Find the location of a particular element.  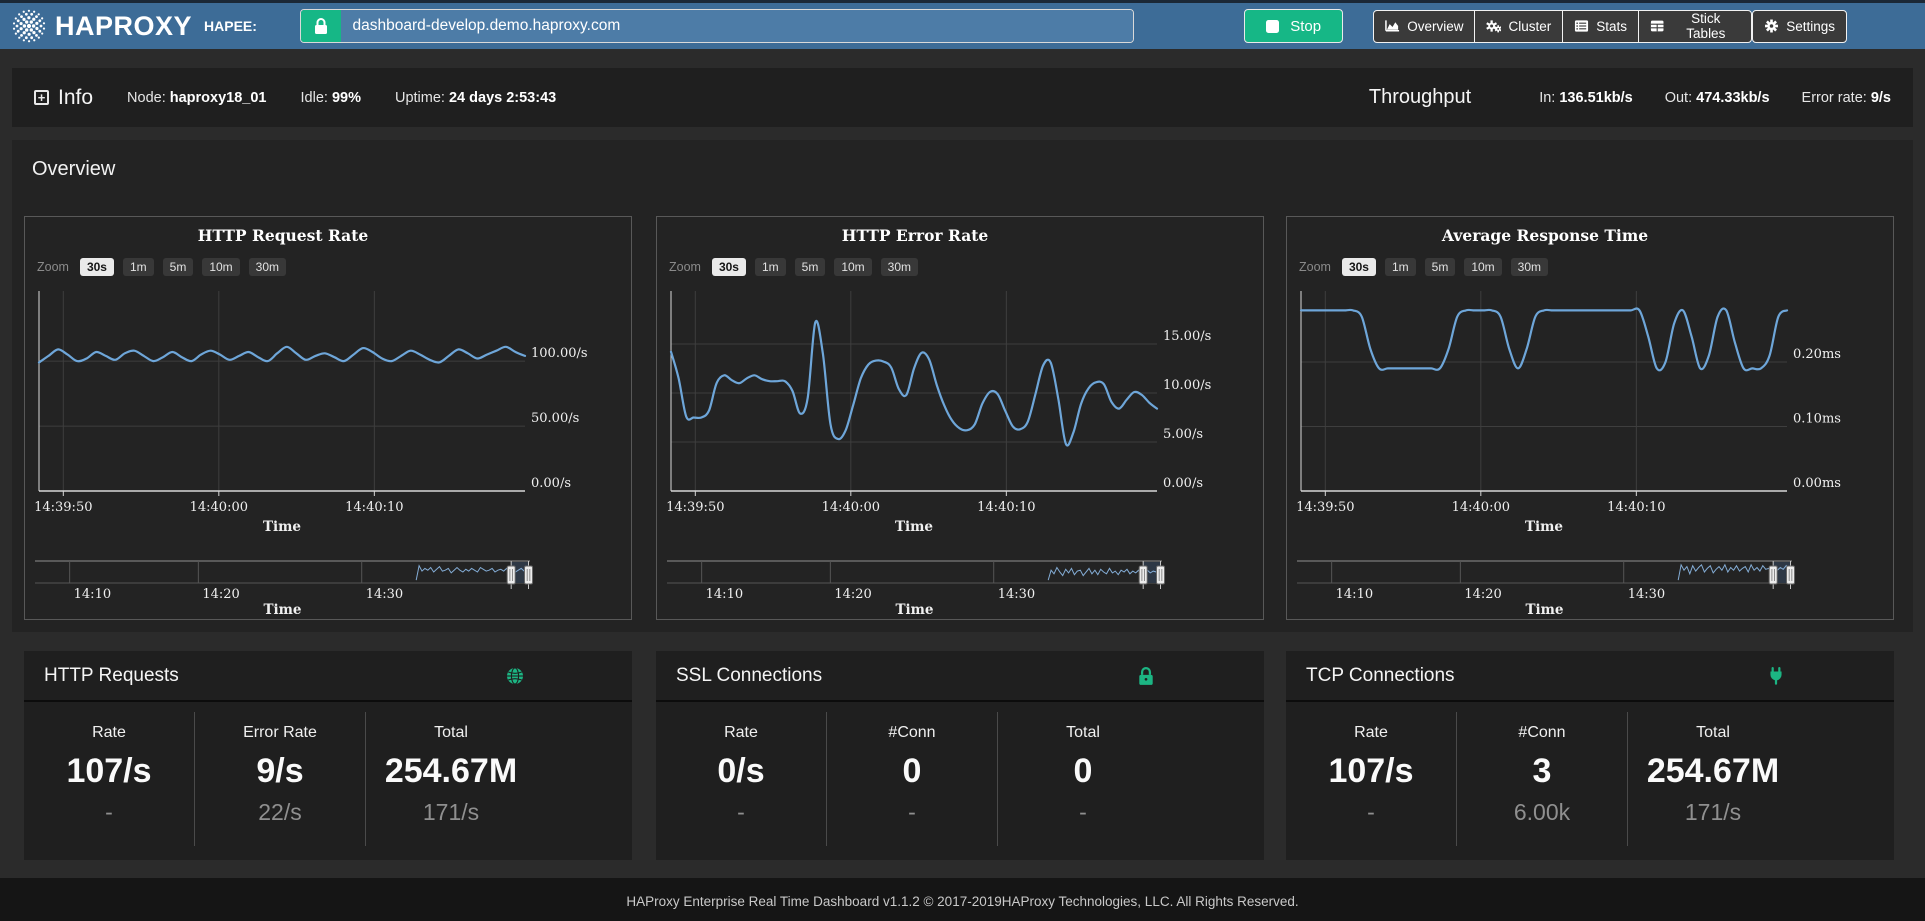

svg-text: 5.00/s is located at coordinates (1183, 434).